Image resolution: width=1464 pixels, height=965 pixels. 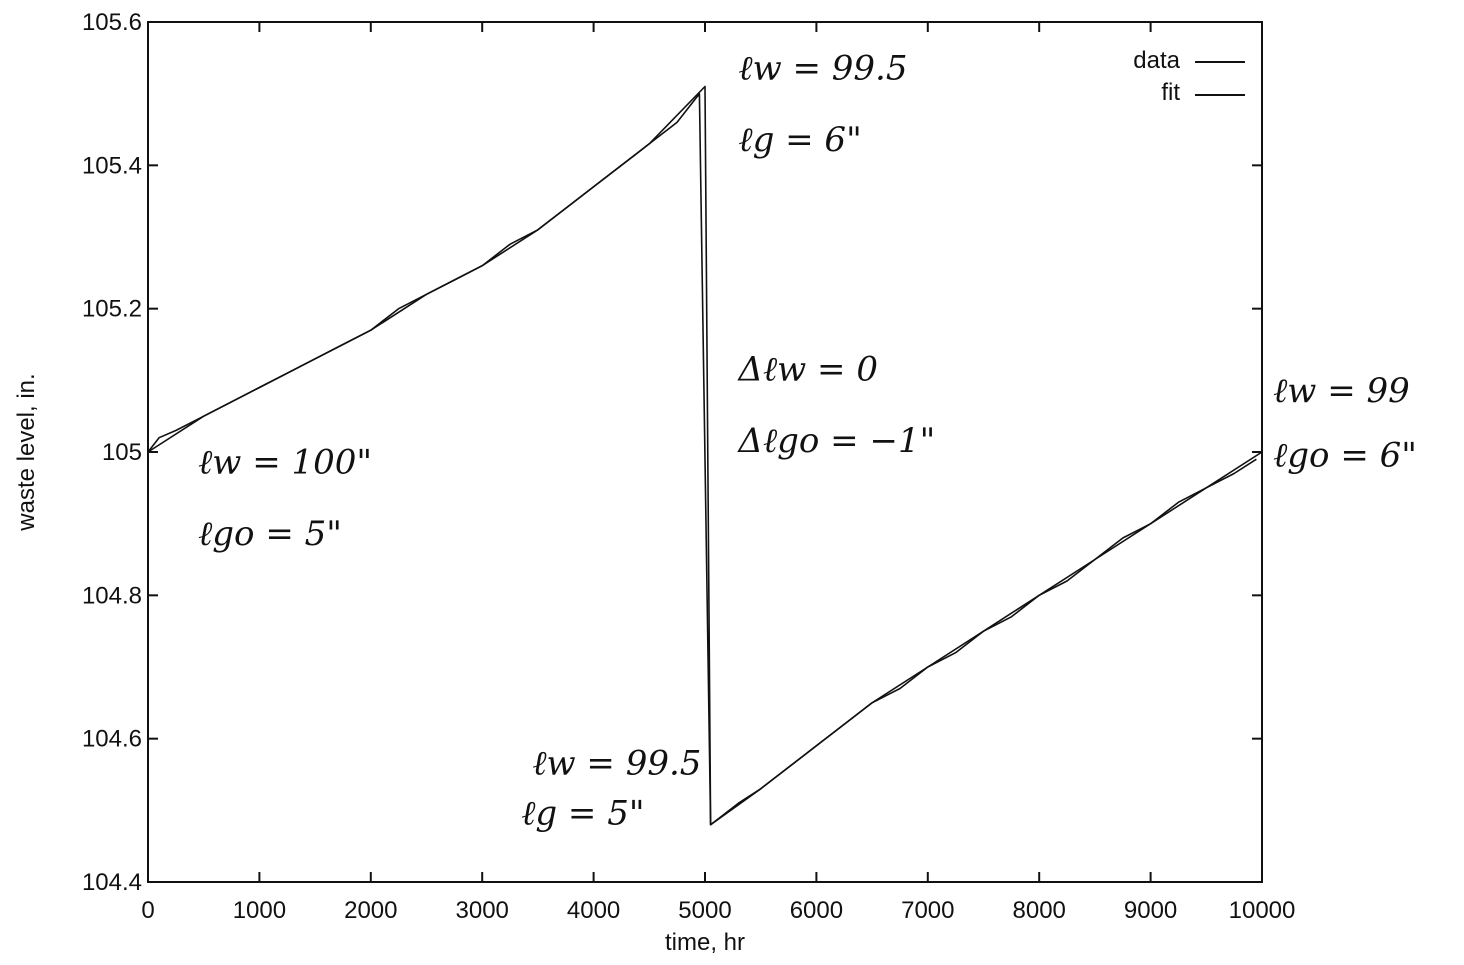 What do you see at coordinates (370, 910) in the screenshot?
I see `x-tick-label: 2000` at bounding box center [370, 910].